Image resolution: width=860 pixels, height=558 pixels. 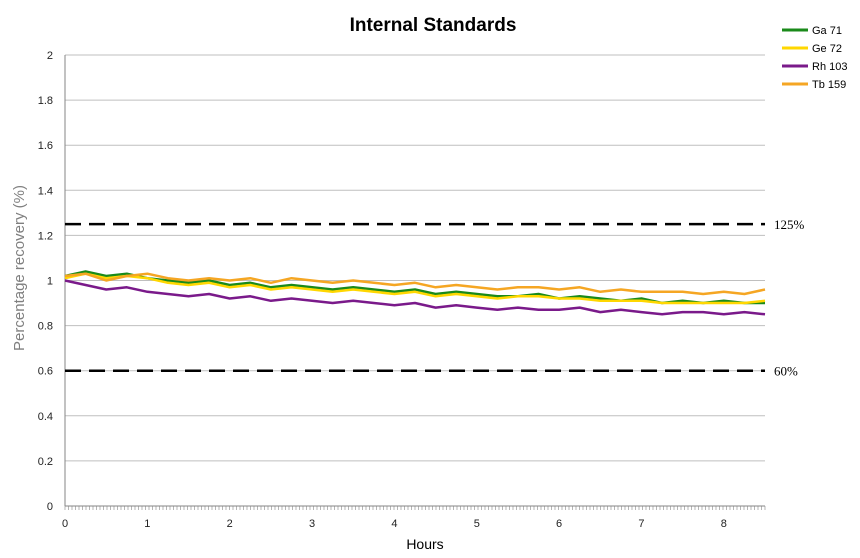 What do you see at coordinates (477, 524) in the screenshot?
I see `x-tick-label: 5` at bounding box center [477, 524].